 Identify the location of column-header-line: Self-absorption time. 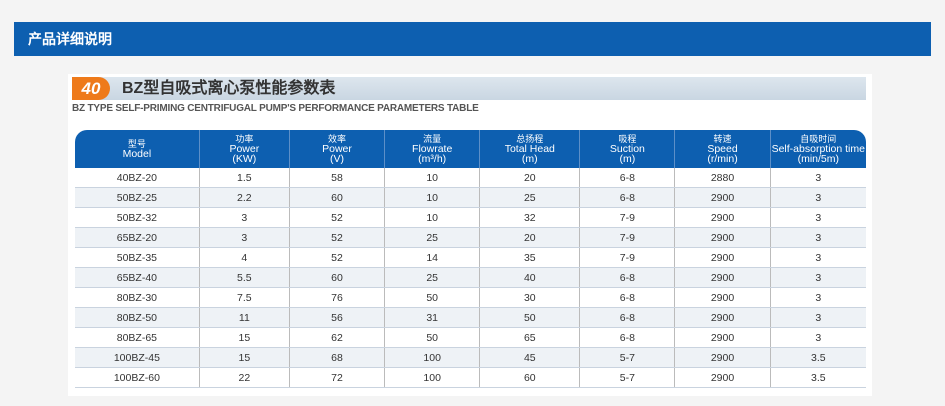
(818, 149).